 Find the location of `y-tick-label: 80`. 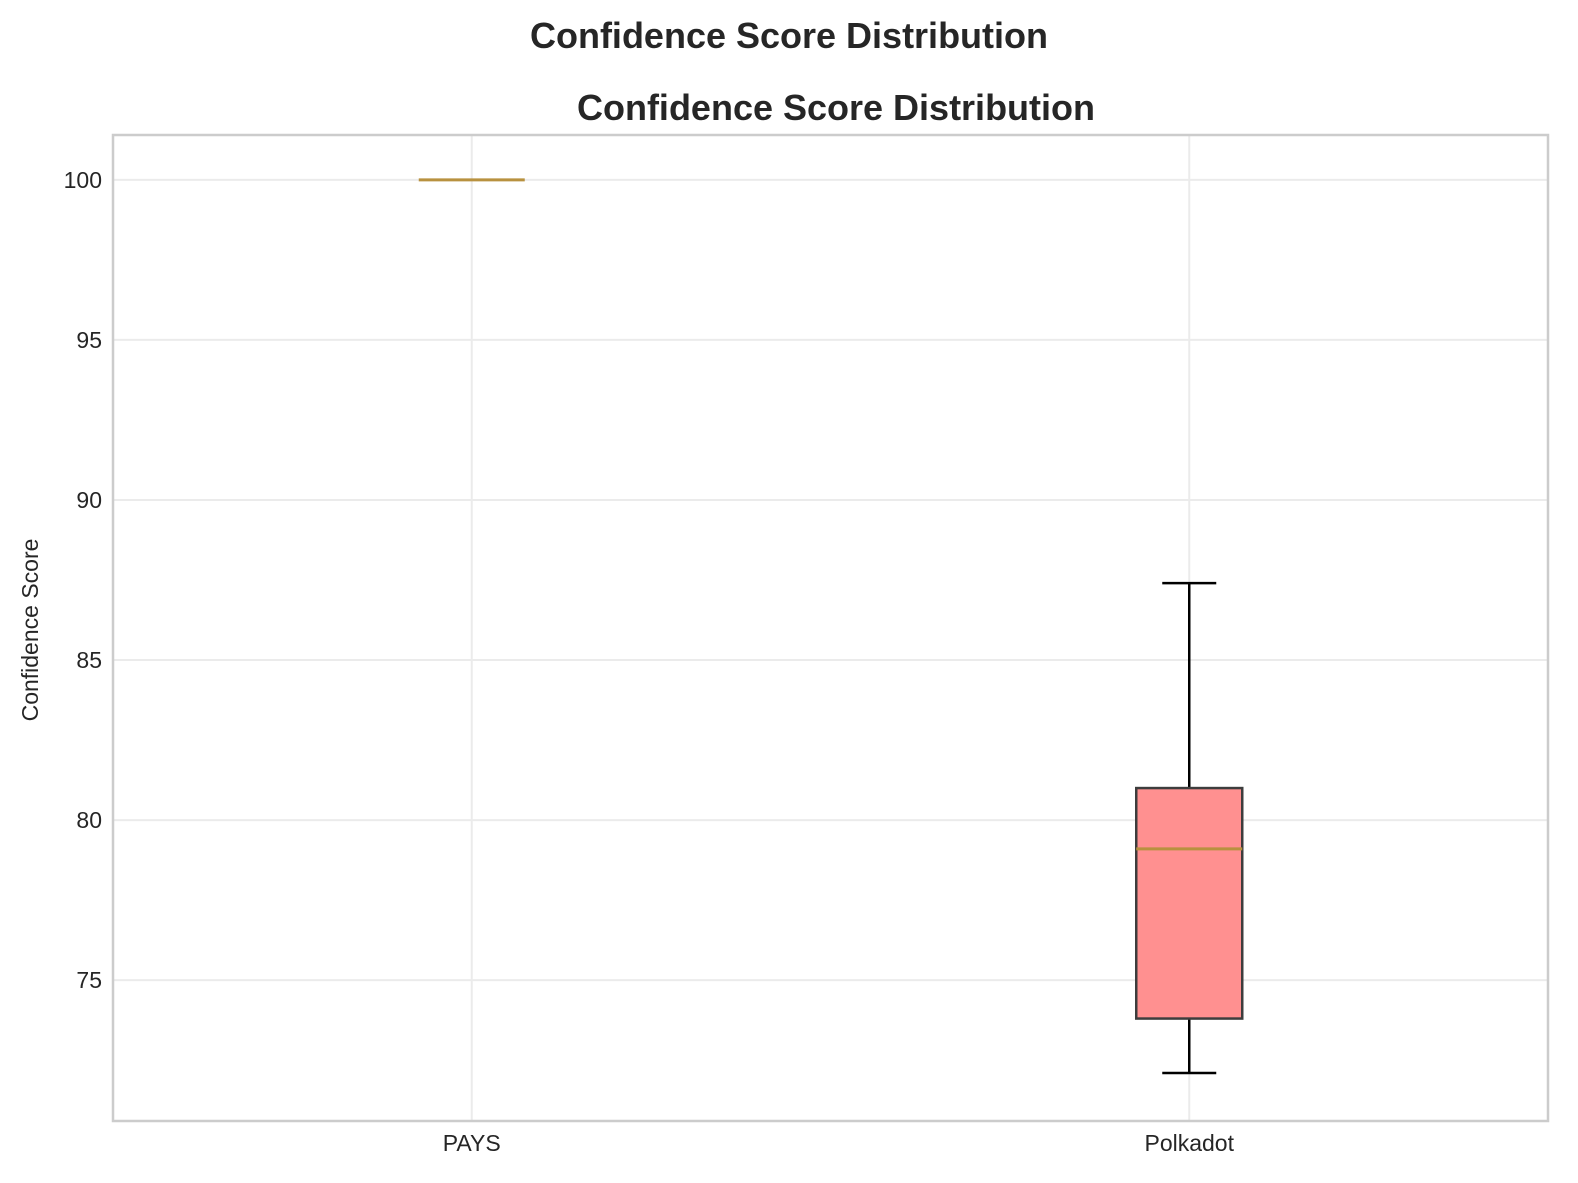

y-tick-label: 80 is located at coordinates (89, 820).